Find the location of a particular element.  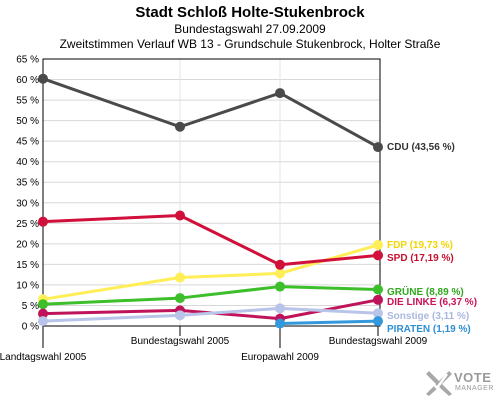

series-end-label: CDU (43,56 %) is located at coordinates (421, 147).